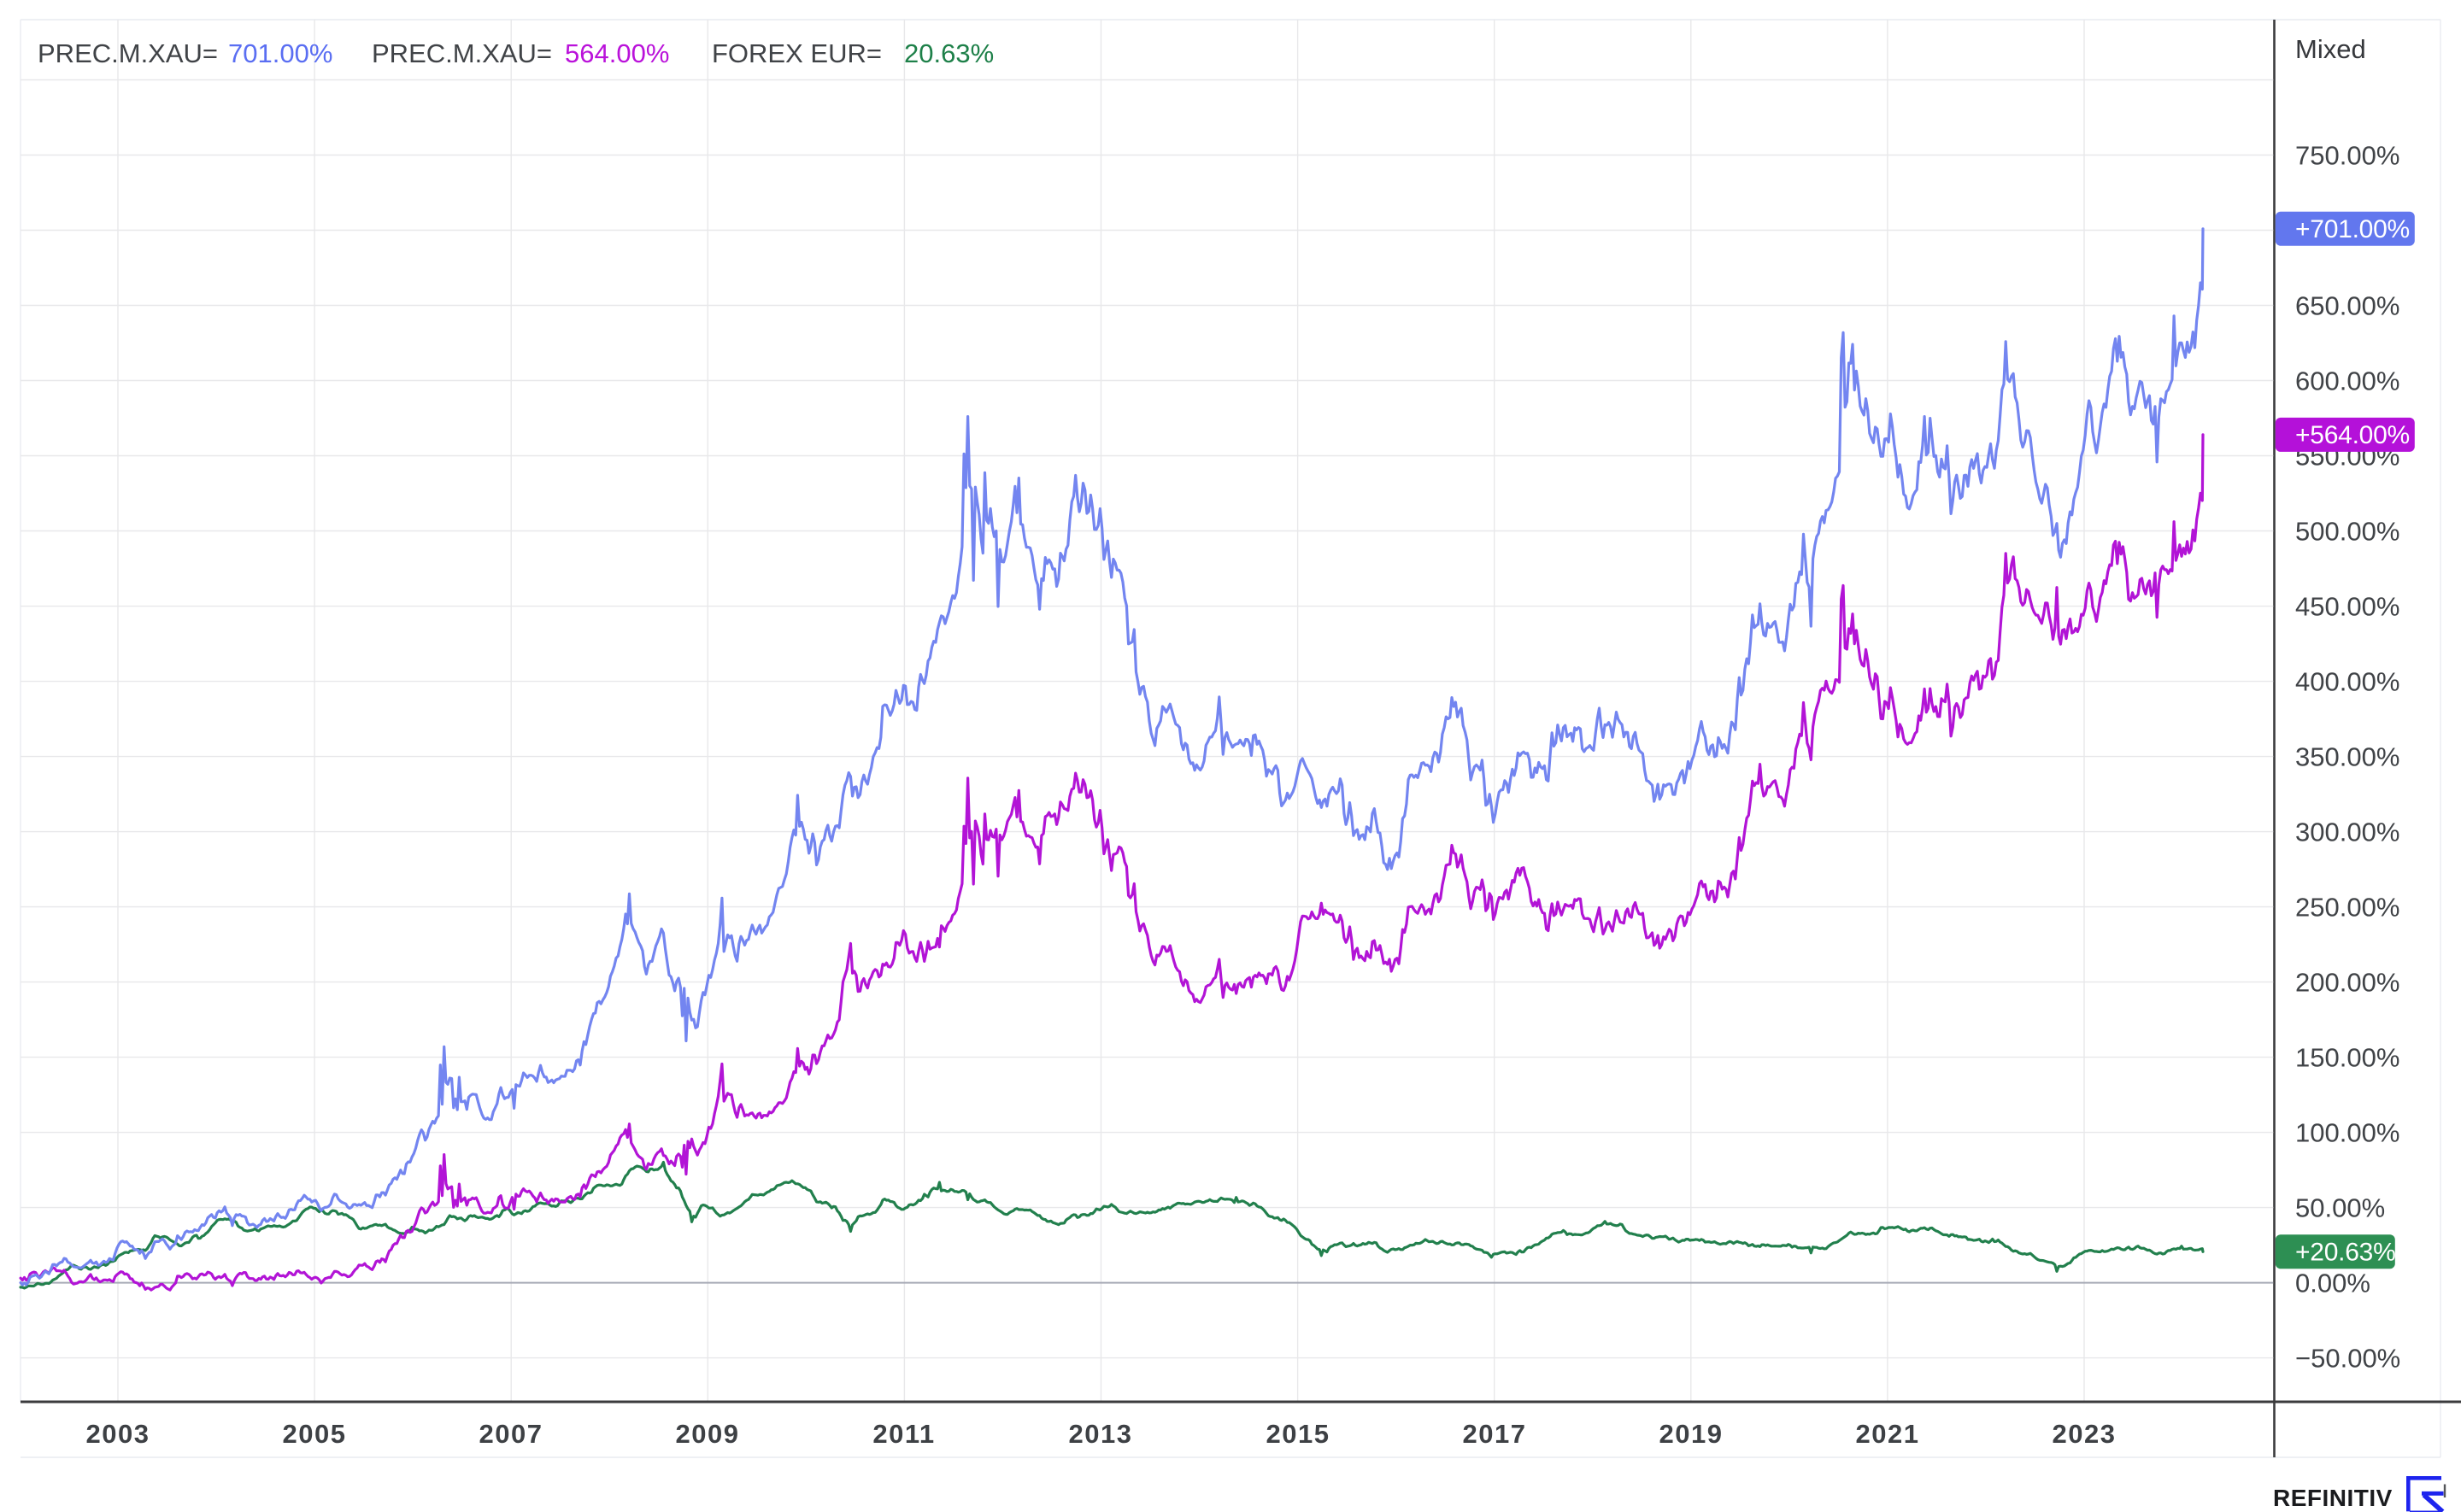 The height and width of the screenshot is (1512, 2461). Describe the element at coordinates (2332, 1283) in the screenshot. I see `svg-text: 0.00%` at that location.